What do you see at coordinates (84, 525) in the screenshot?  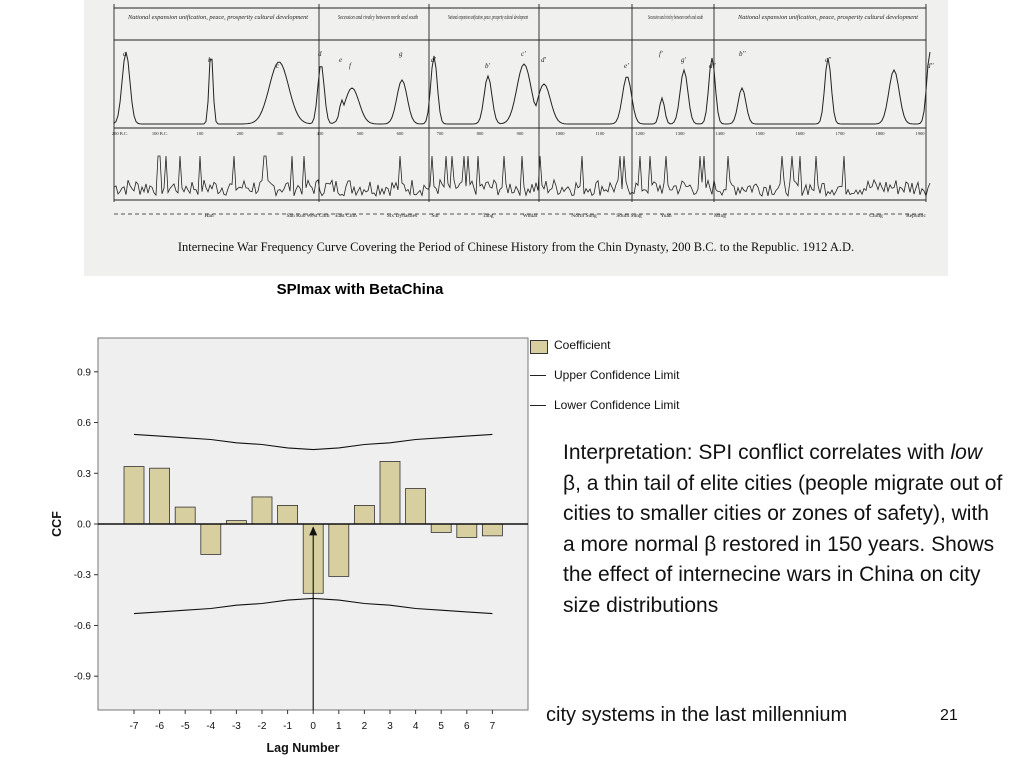 I see `y-tick-label: 0.0` at bounding box center [84, 525].